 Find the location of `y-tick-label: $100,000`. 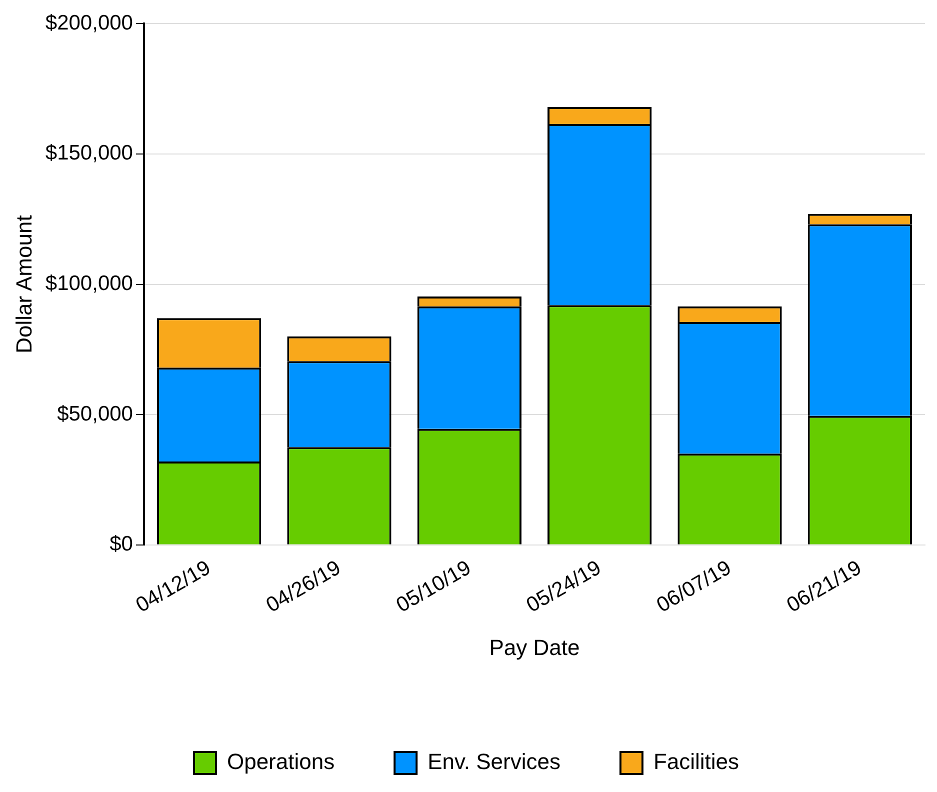

y-tick-label: $100,000 is located at coordinates (89, 284).